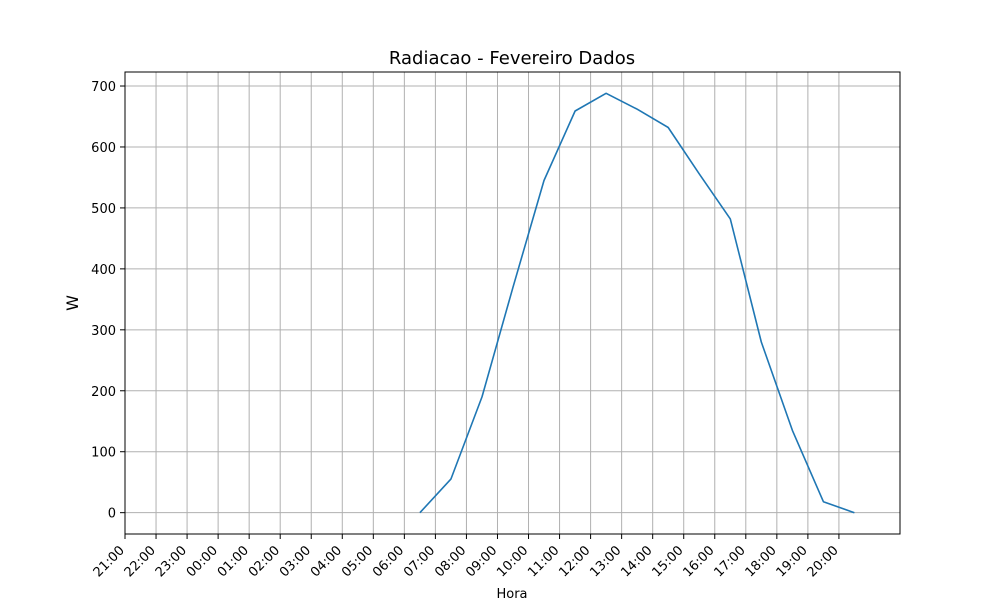 The height and width of the screenshot is (604, 1000). I want to click on x-axis-label: Hora, so click(511, 593).